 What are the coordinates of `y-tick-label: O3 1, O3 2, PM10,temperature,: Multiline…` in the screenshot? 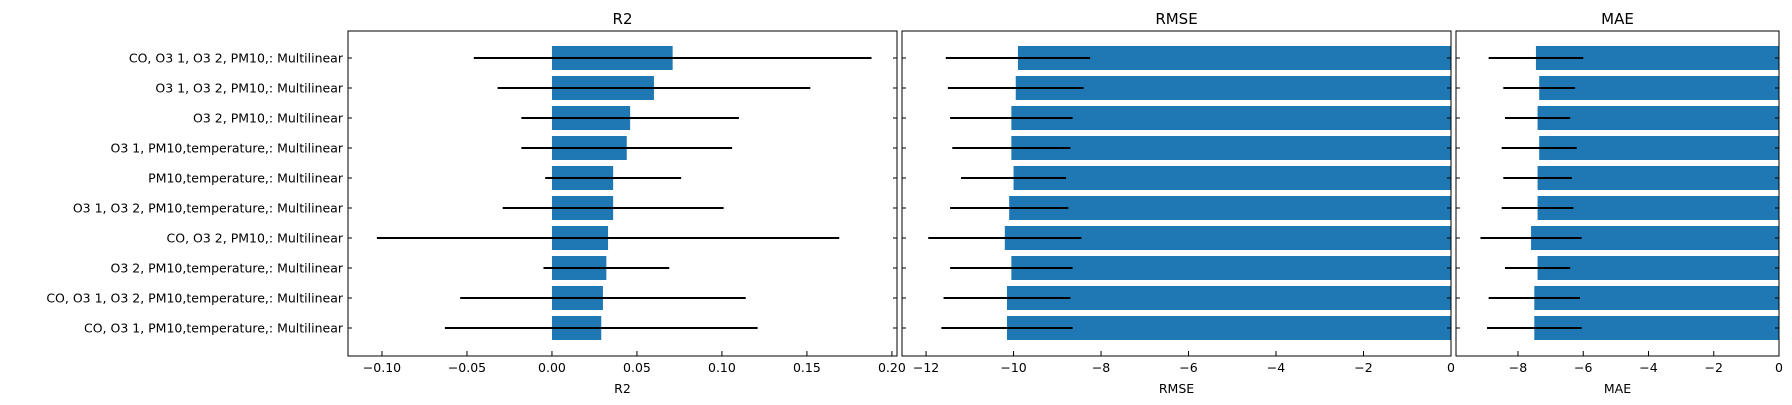 It's located at (208, 208).